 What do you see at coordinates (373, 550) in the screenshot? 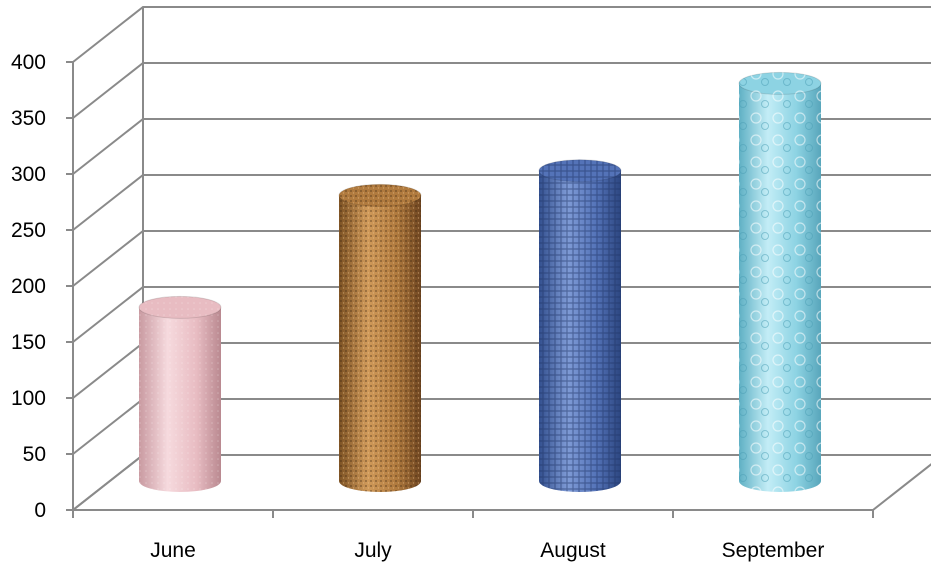
I see `x-tick-label: July` at bounding box center [373, 550].